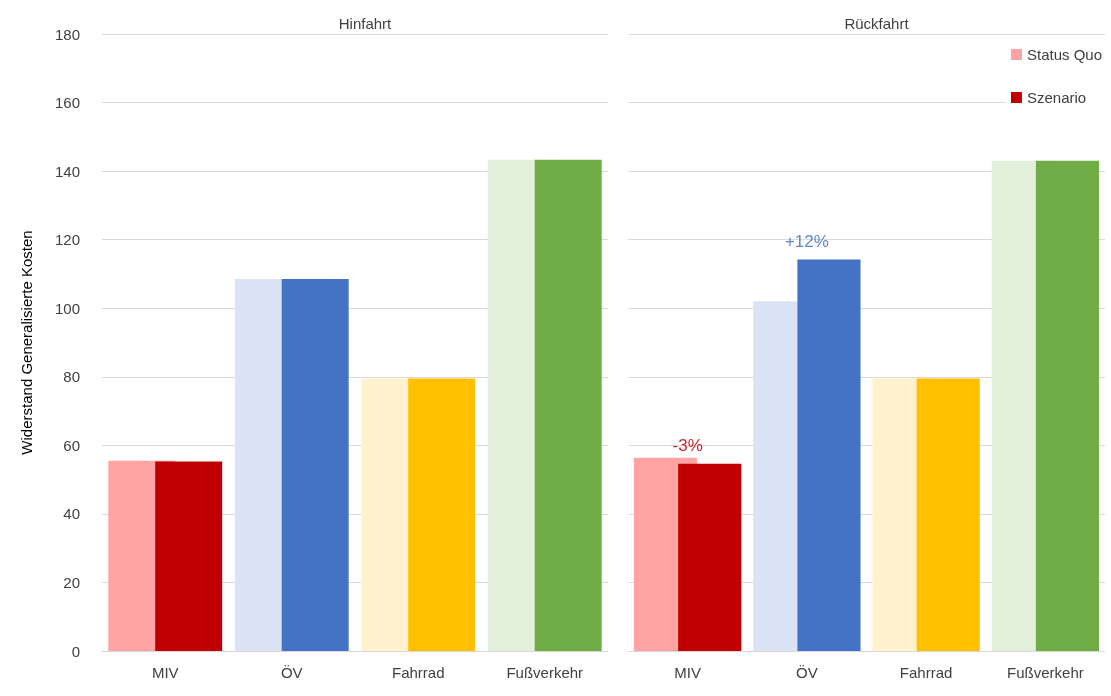 Image resolution: width=1111 pixels, height=696 pixels. What do you see at coordinates (71, 445) in the screenshot?
I see `y-tick-label: 60` at bounding box center [71, 445].